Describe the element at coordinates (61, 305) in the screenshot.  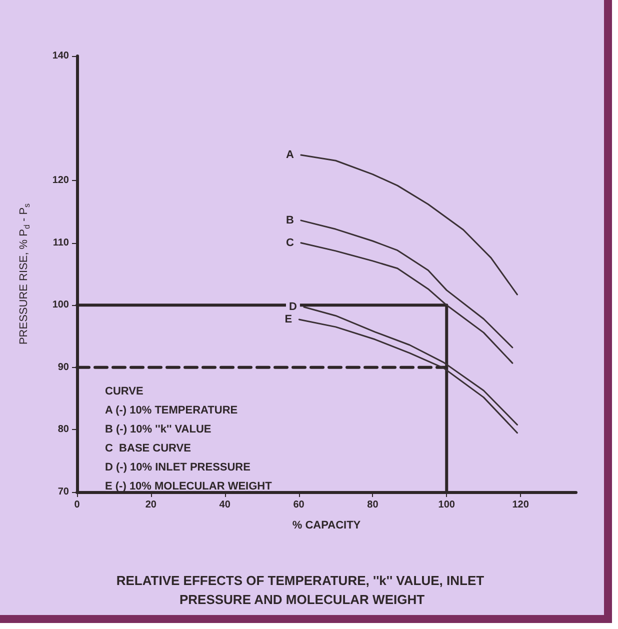
I see `y-tick-label: 100` at that location.